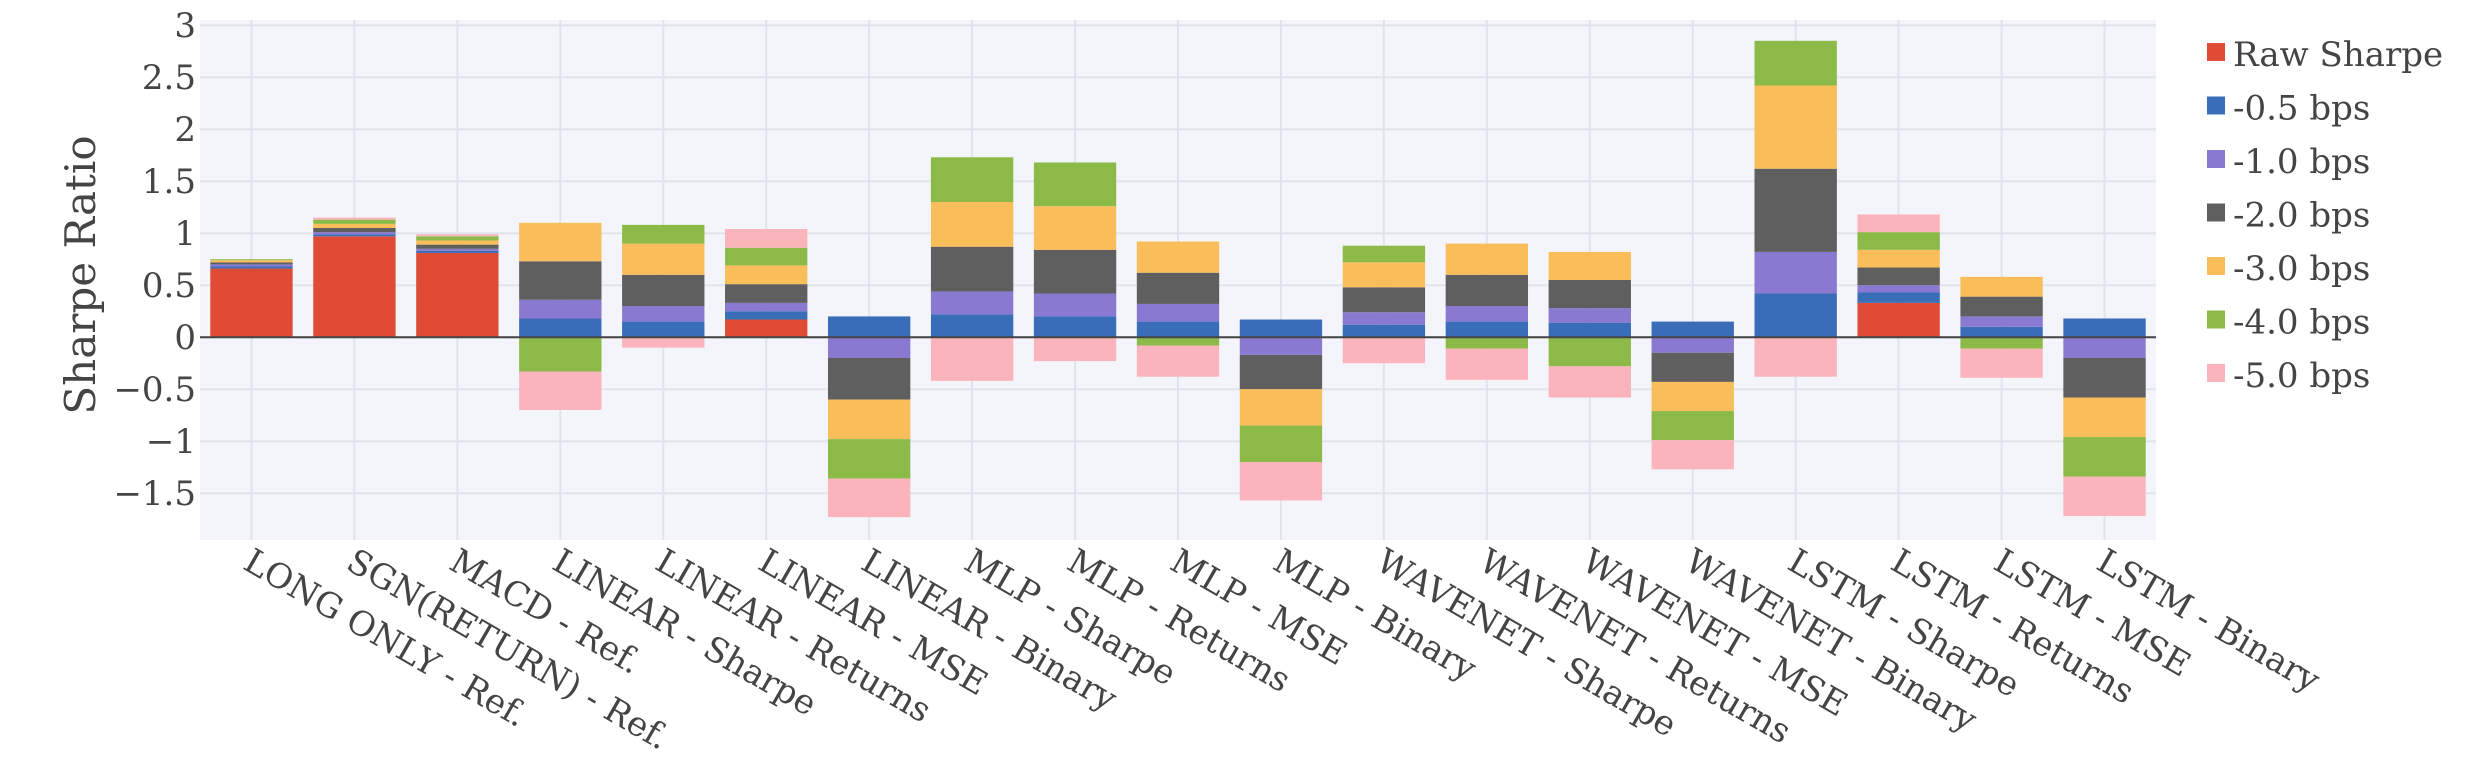 The width and height of the screenshot is (2480, 783). What do you see at coordinates (2288, 162) in the screenshot?
I see `legend-item: -1.0 bps` at bounding box center [2288, 162].